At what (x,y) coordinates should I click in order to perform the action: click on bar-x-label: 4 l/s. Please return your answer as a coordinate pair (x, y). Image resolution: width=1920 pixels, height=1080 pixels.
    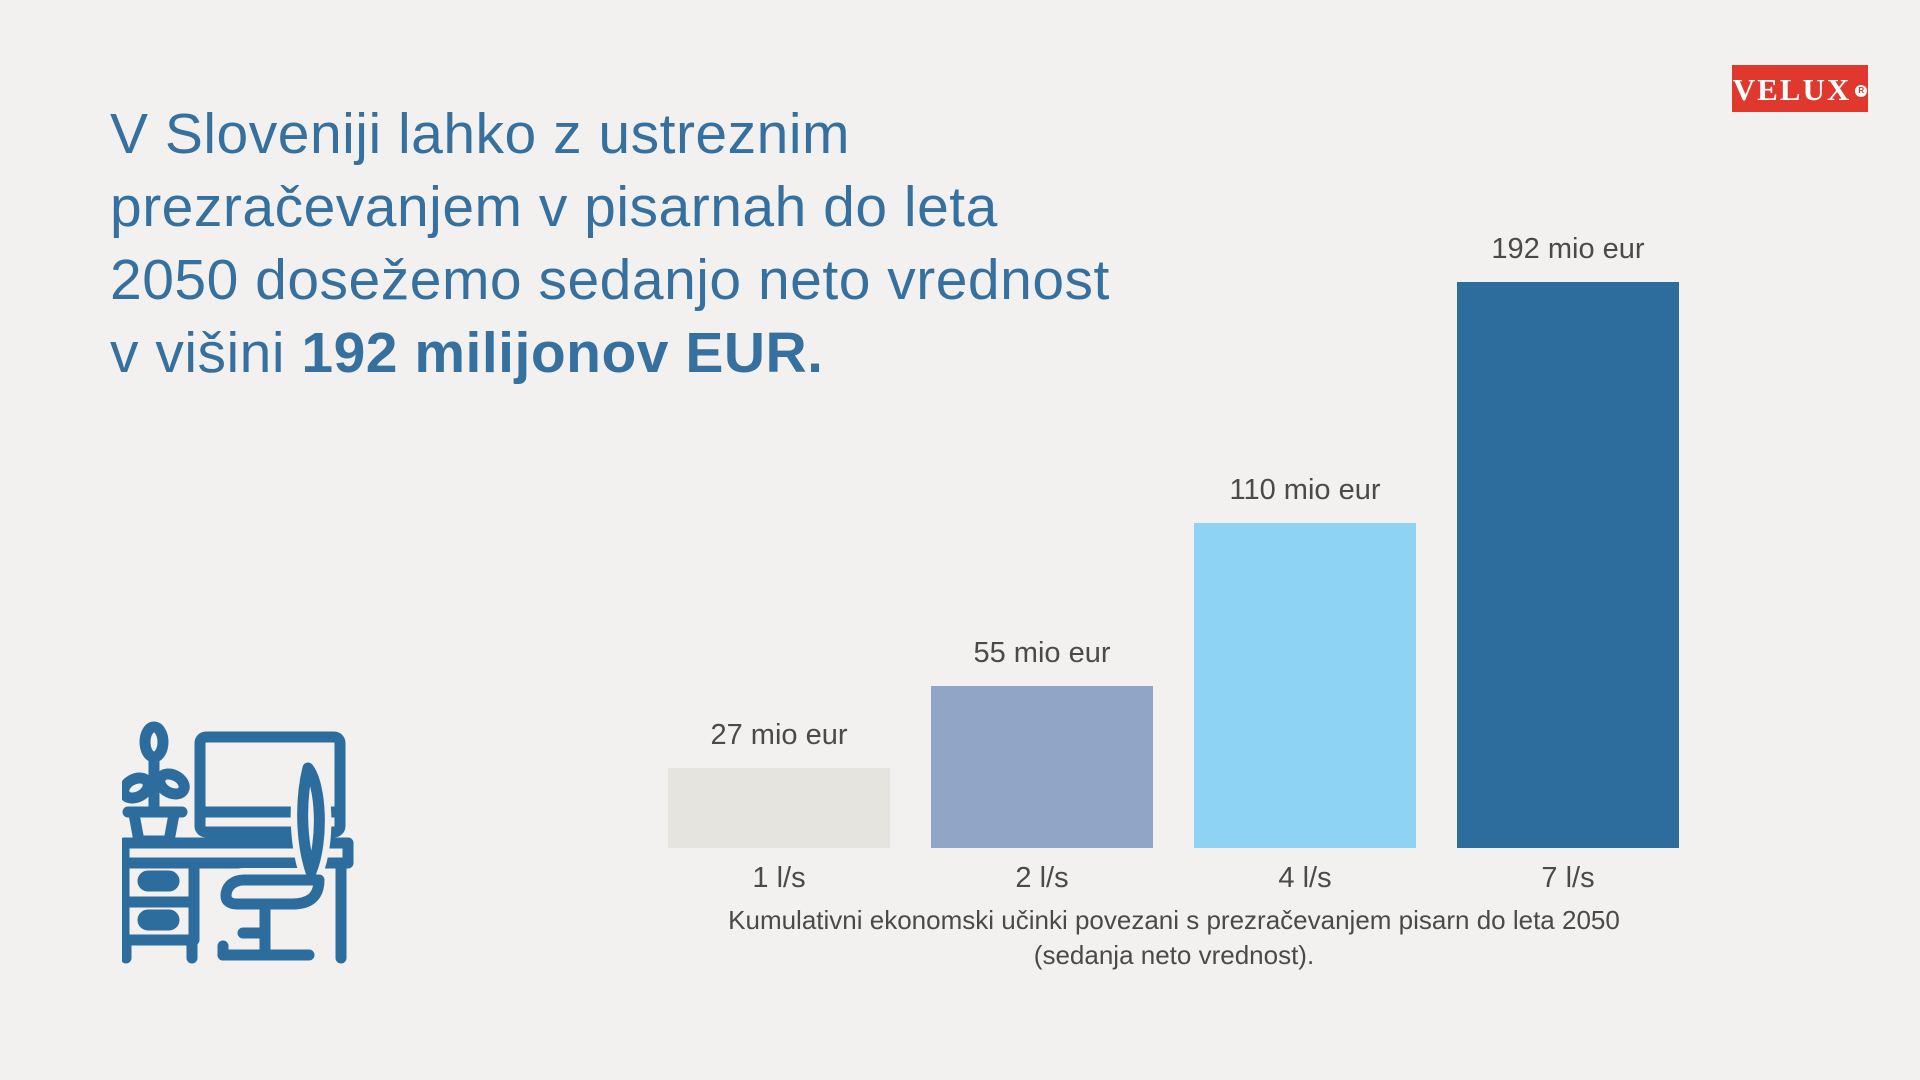
    Looking at the image, I should click on (1305, 878).